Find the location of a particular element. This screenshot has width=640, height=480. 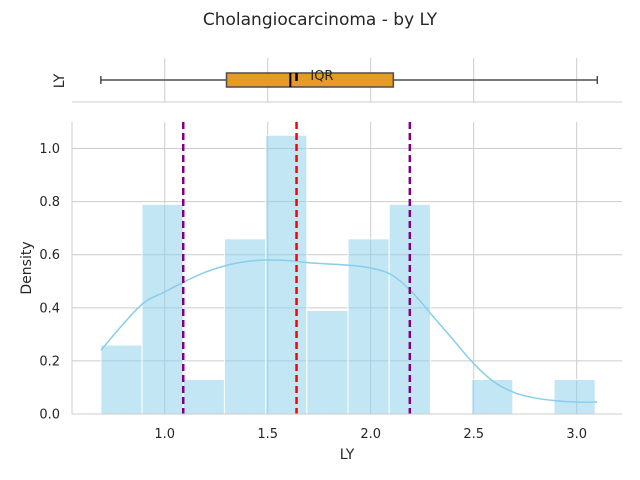

x-tick-label: 1.5 is located at coordinates (267, 434).